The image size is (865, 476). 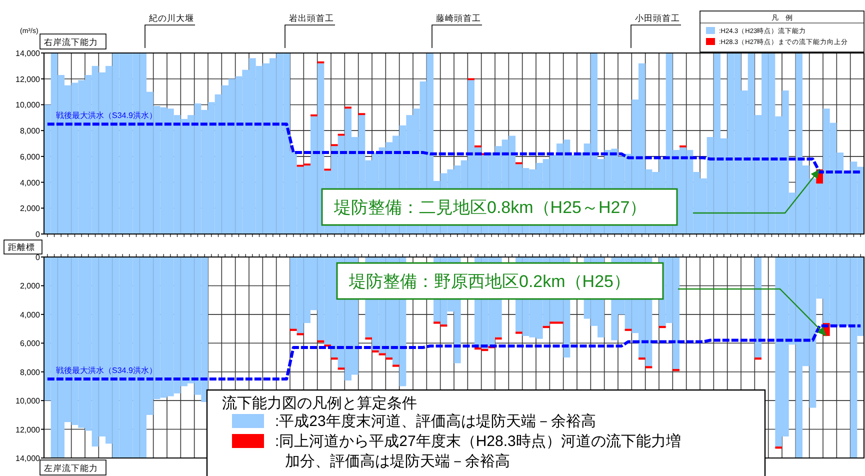 I want to click on text: 岩出頭首工, so click(x=311, y=18).